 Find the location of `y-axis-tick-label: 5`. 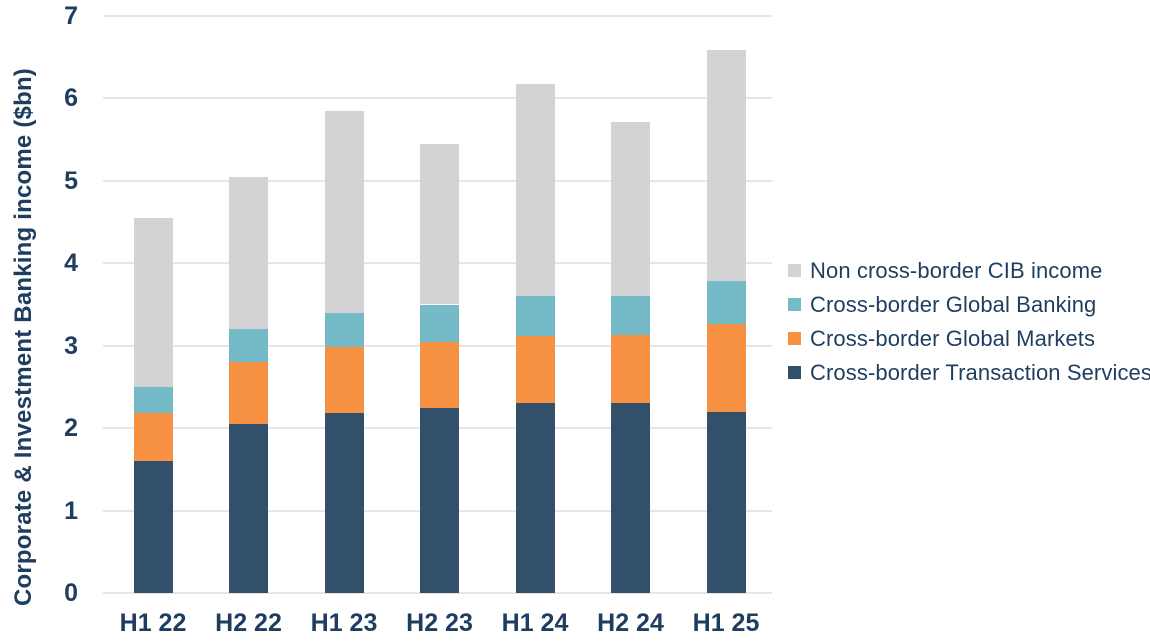

y-axis-tick-label: 5 is located at coordinates (71, 180).